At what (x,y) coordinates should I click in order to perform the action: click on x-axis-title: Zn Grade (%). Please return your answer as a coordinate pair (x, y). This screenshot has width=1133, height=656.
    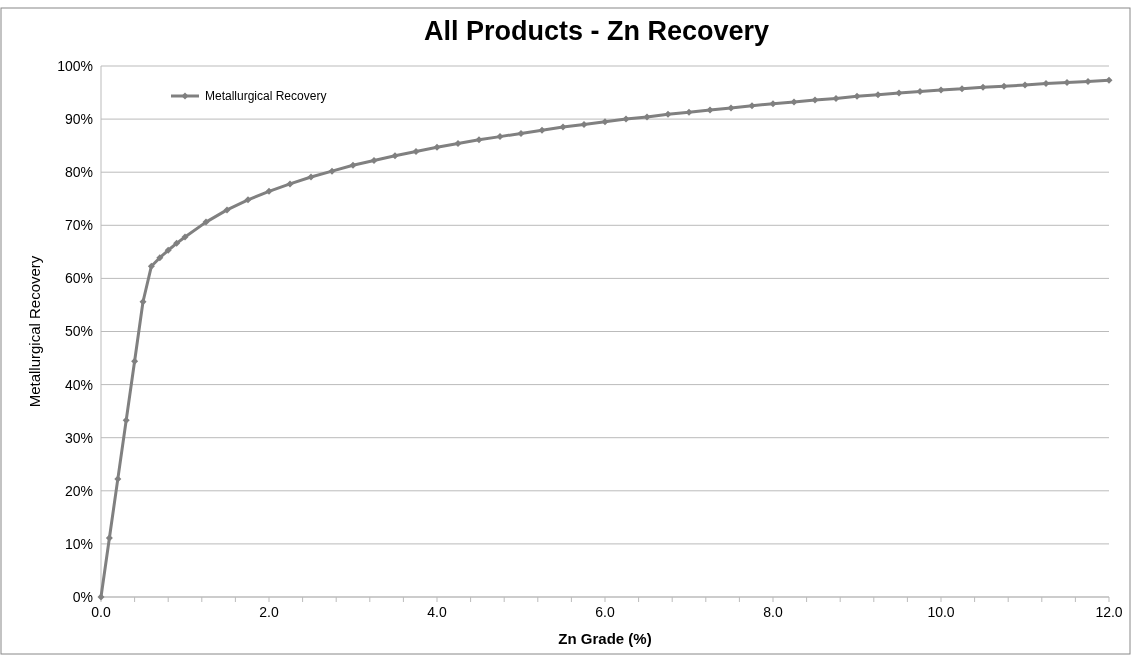
    Looking at the image, I should click on (605, 638).